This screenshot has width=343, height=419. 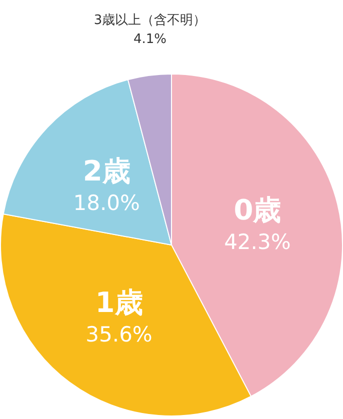 I want to click on data-label: 35.6%, so click(x=119, y=334).